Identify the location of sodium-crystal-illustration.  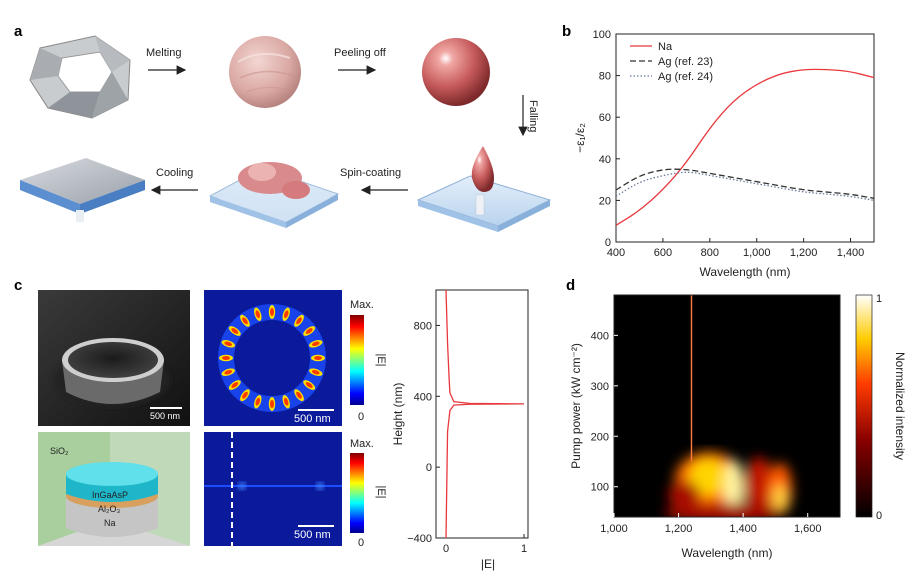
(80, 77).